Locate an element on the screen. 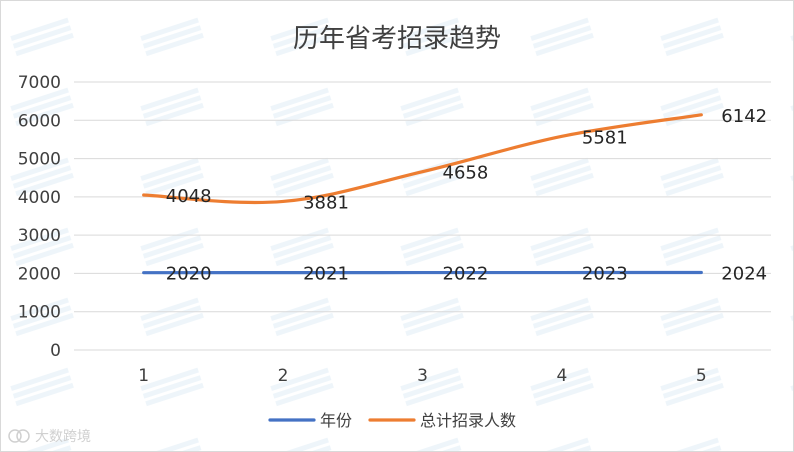 This screenshot has width=794, height=452. legend-label-2: 总计招录人数 is located at coordinates (468, 420).